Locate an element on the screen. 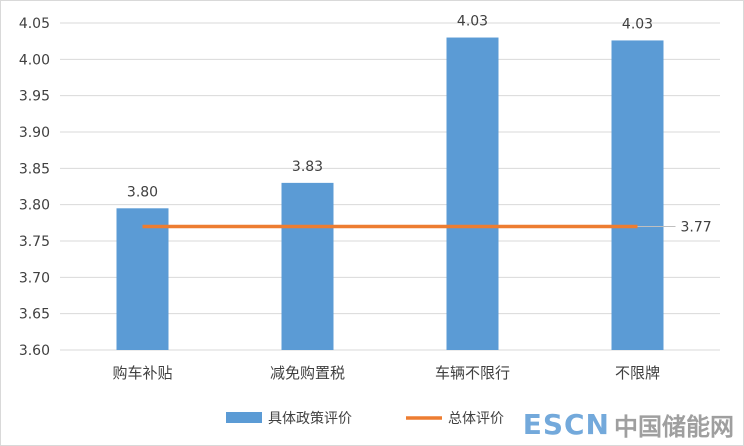 This screenshot has width=744, height=446. y-tick-label: 3.85 is located at coordinates (34, 169).